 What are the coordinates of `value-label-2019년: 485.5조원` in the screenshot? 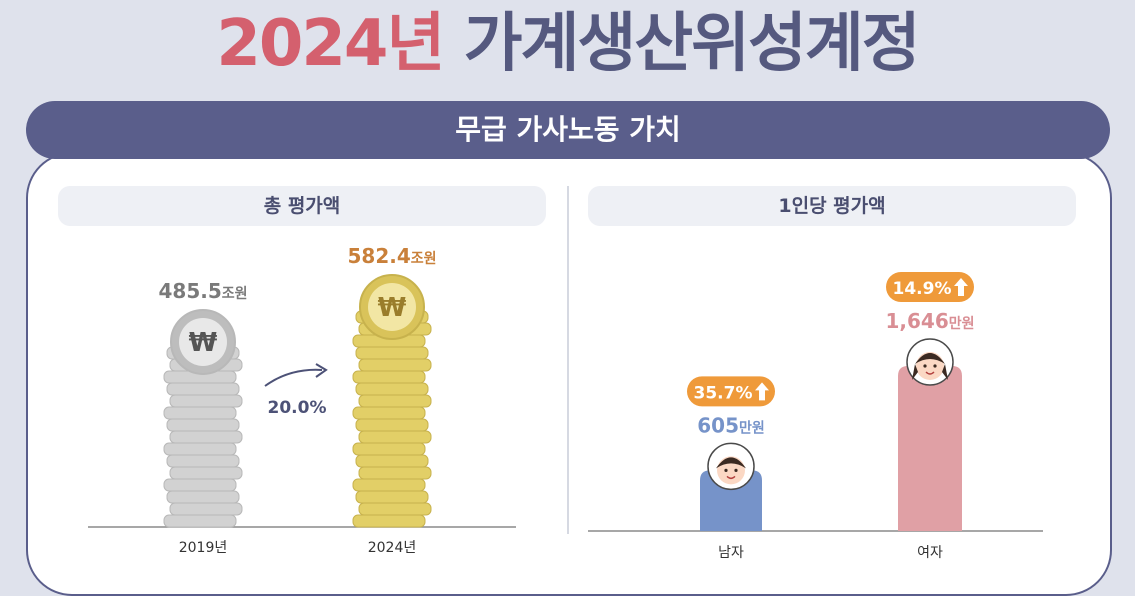 It's located at (202, 291).